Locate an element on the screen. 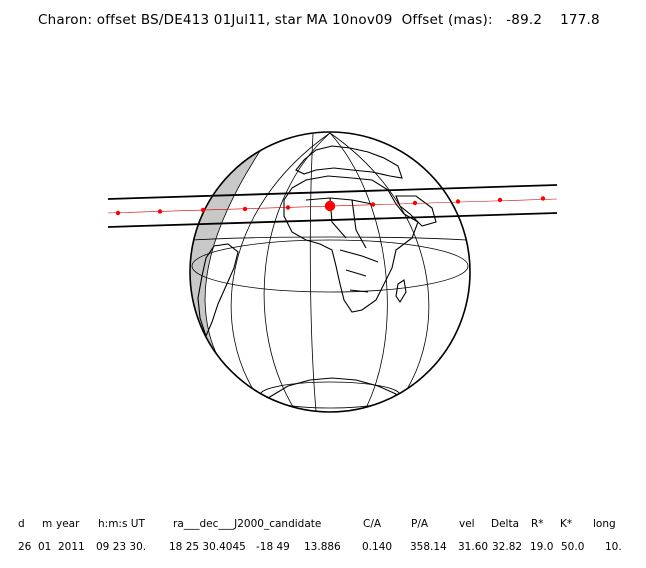 This screenshot has height=568, width=646. value-pa: 358.14 is located at coordinates (428, 547).